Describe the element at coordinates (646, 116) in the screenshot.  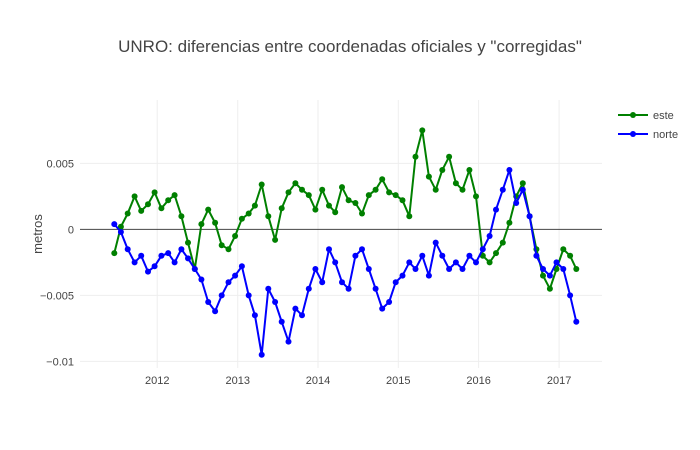
I see `legend-item-este: este` at that location.